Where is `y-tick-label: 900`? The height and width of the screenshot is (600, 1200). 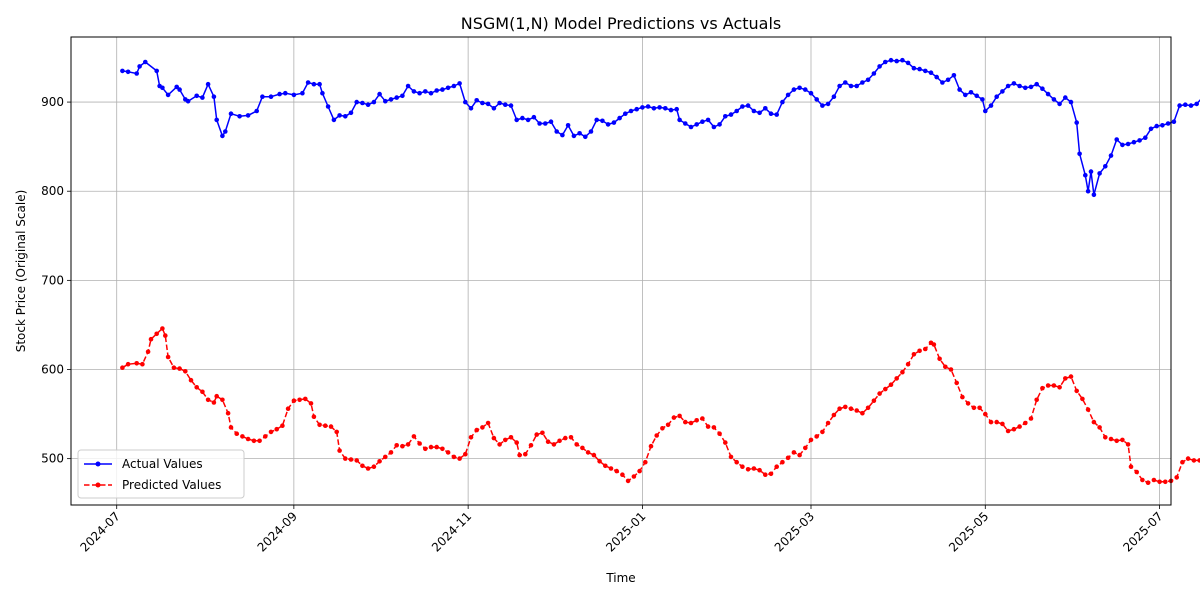 y-tick-label: 900 is located at coordinates (52, 102).